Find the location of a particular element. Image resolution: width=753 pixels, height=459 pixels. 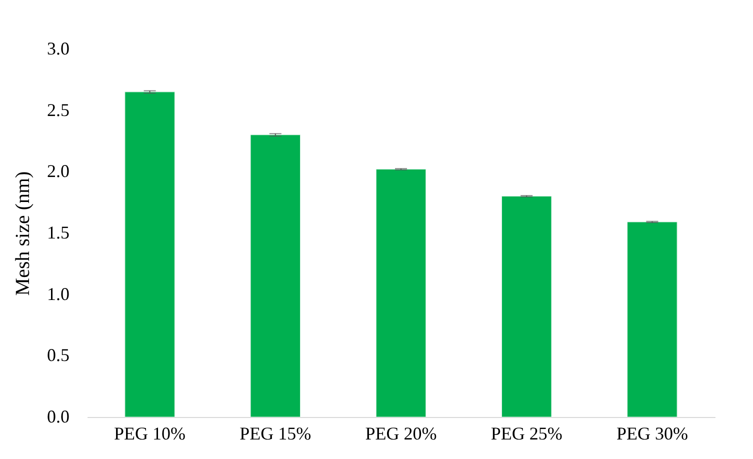

x-tick-label: PEG 20% is located at coordinates (401, 434).